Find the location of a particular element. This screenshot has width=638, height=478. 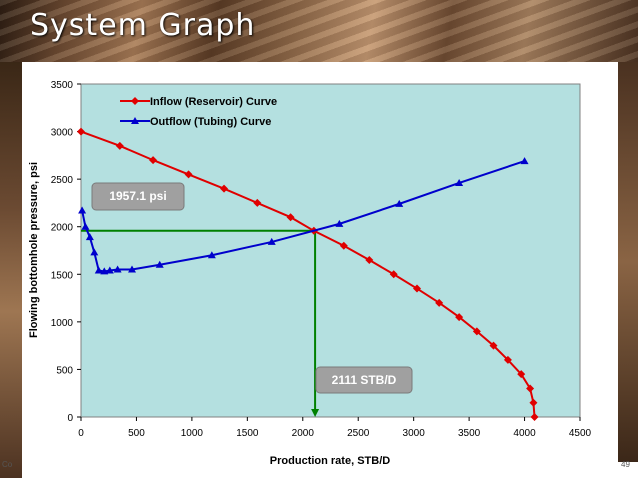

x-tick-label-4: 2000 is located at coordinates (303, 433).